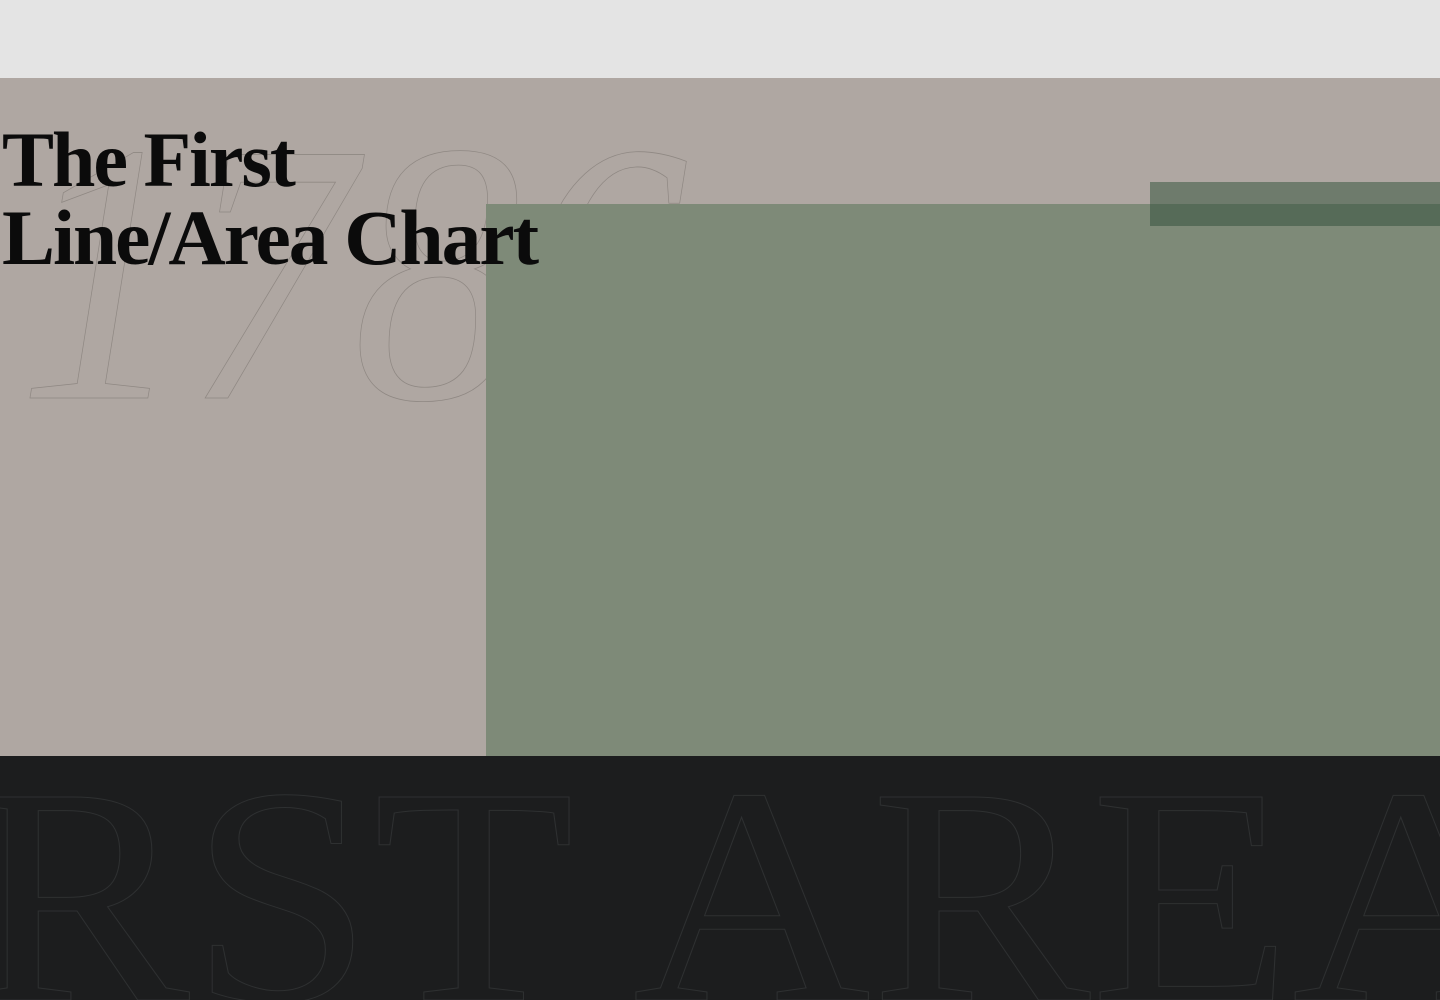 The height and width of the screenshot is (1000, 1440). I want to click on title-line-2: Line/Area Chart, so click(270, 237).